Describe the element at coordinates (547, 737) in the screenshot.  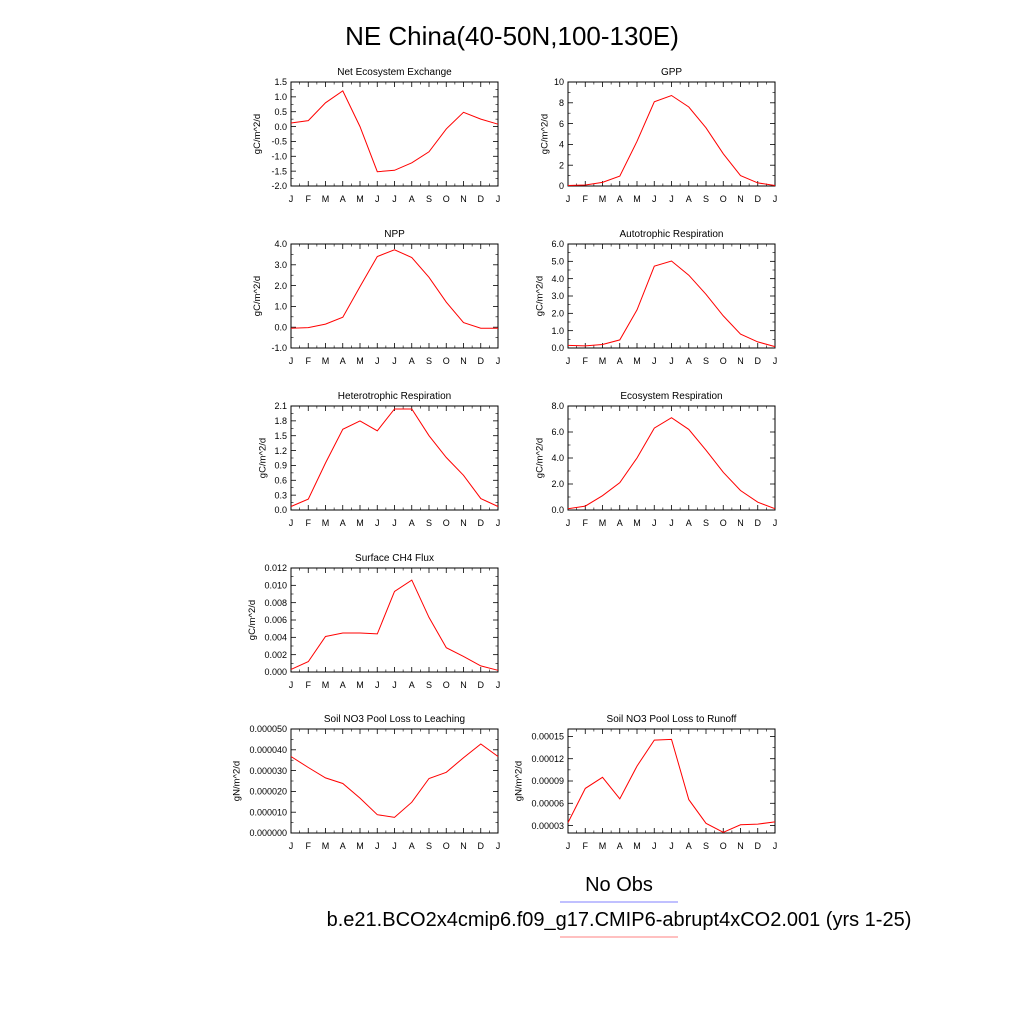
I see `y-tick-label: 0.00015` at that location.